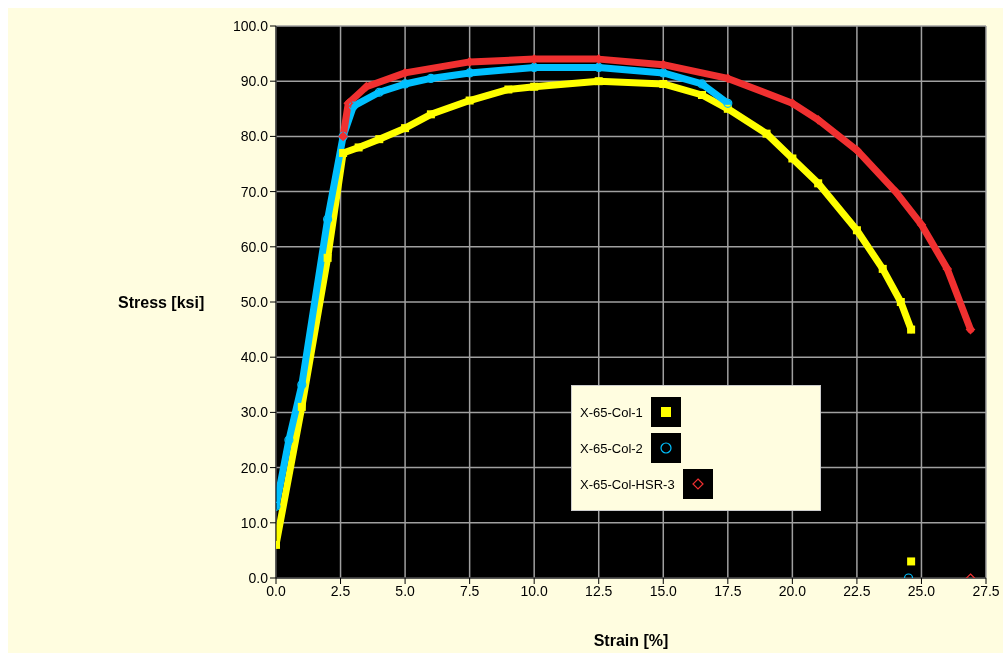 The image size is (1003, 657). What do you see at coordinates (663, 590) in the screenshot?
I see `x-tick-label: 15.0` at bounding box center [663, 590].